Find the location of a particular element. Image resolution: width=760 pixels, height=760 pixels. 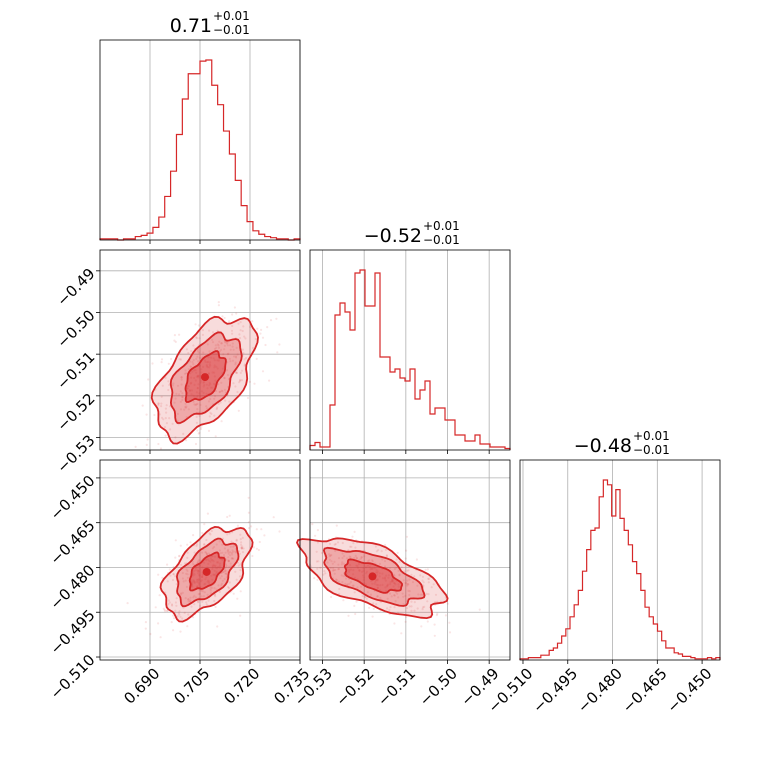

x-tick-label-1: −0.52 is located at coordinates (354, 686).